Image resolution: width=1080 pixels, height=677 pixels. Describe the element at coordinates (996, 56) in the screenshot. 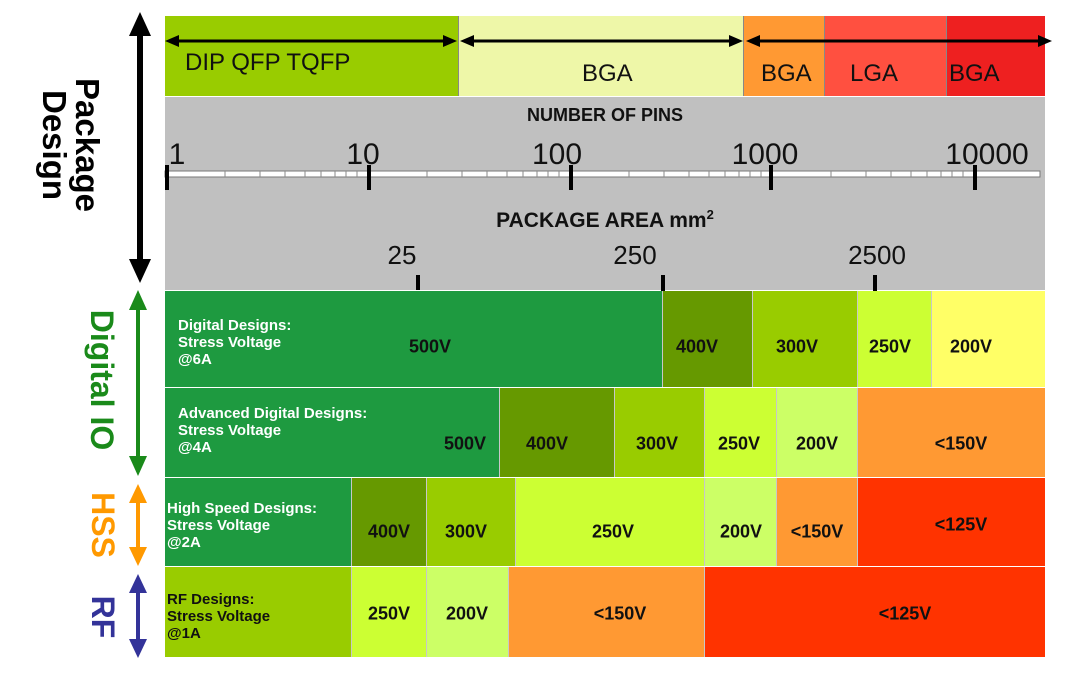

I see `package-cell-bga-3: BGA` at that location.